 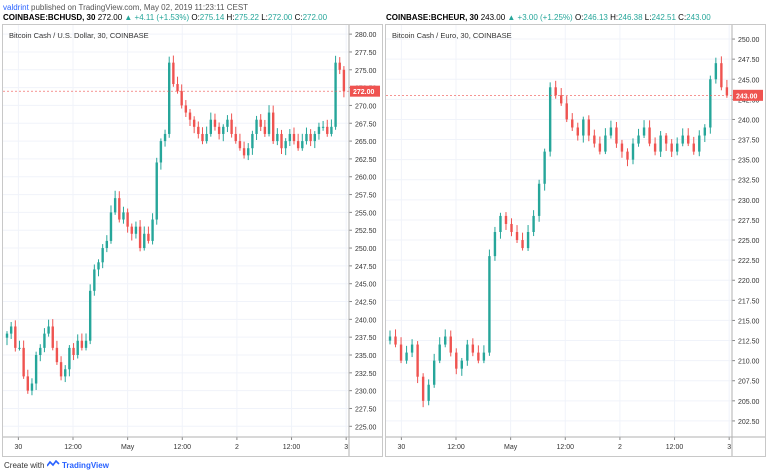 What do you see at coordinates (749, 321) in the screenshot?
I see `y-tick-label: 215.00` at bounding box center [749, 321].